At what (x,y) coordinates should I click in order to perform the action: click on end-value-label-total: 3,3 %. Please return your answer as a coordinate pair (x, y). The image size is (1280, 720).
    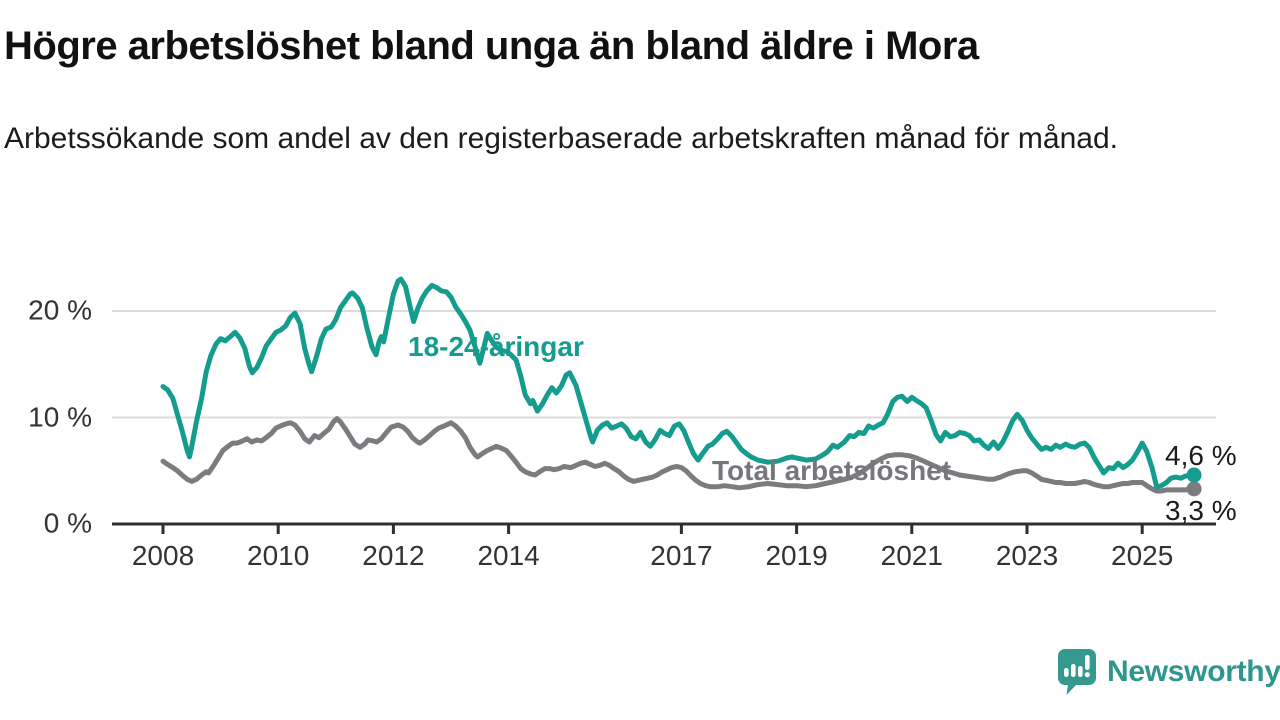
    Looking at the image, I should click on (1201, 510).